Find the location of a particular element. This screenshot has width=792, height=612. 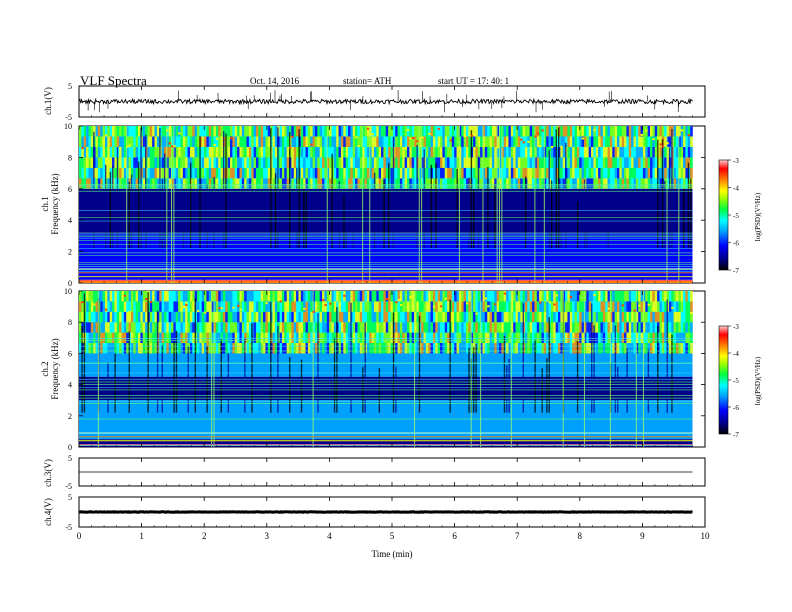

spectral-spike is located at coordinates (370, 204).